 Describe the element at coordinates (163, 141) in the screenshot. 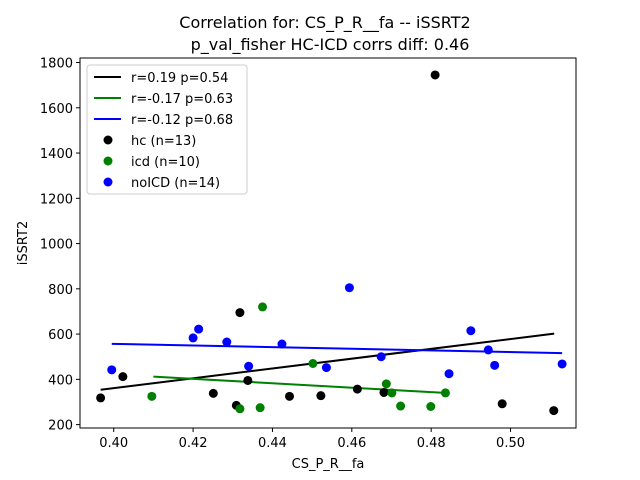

I see `legend-entry-label: hc (n=13)` at that location.